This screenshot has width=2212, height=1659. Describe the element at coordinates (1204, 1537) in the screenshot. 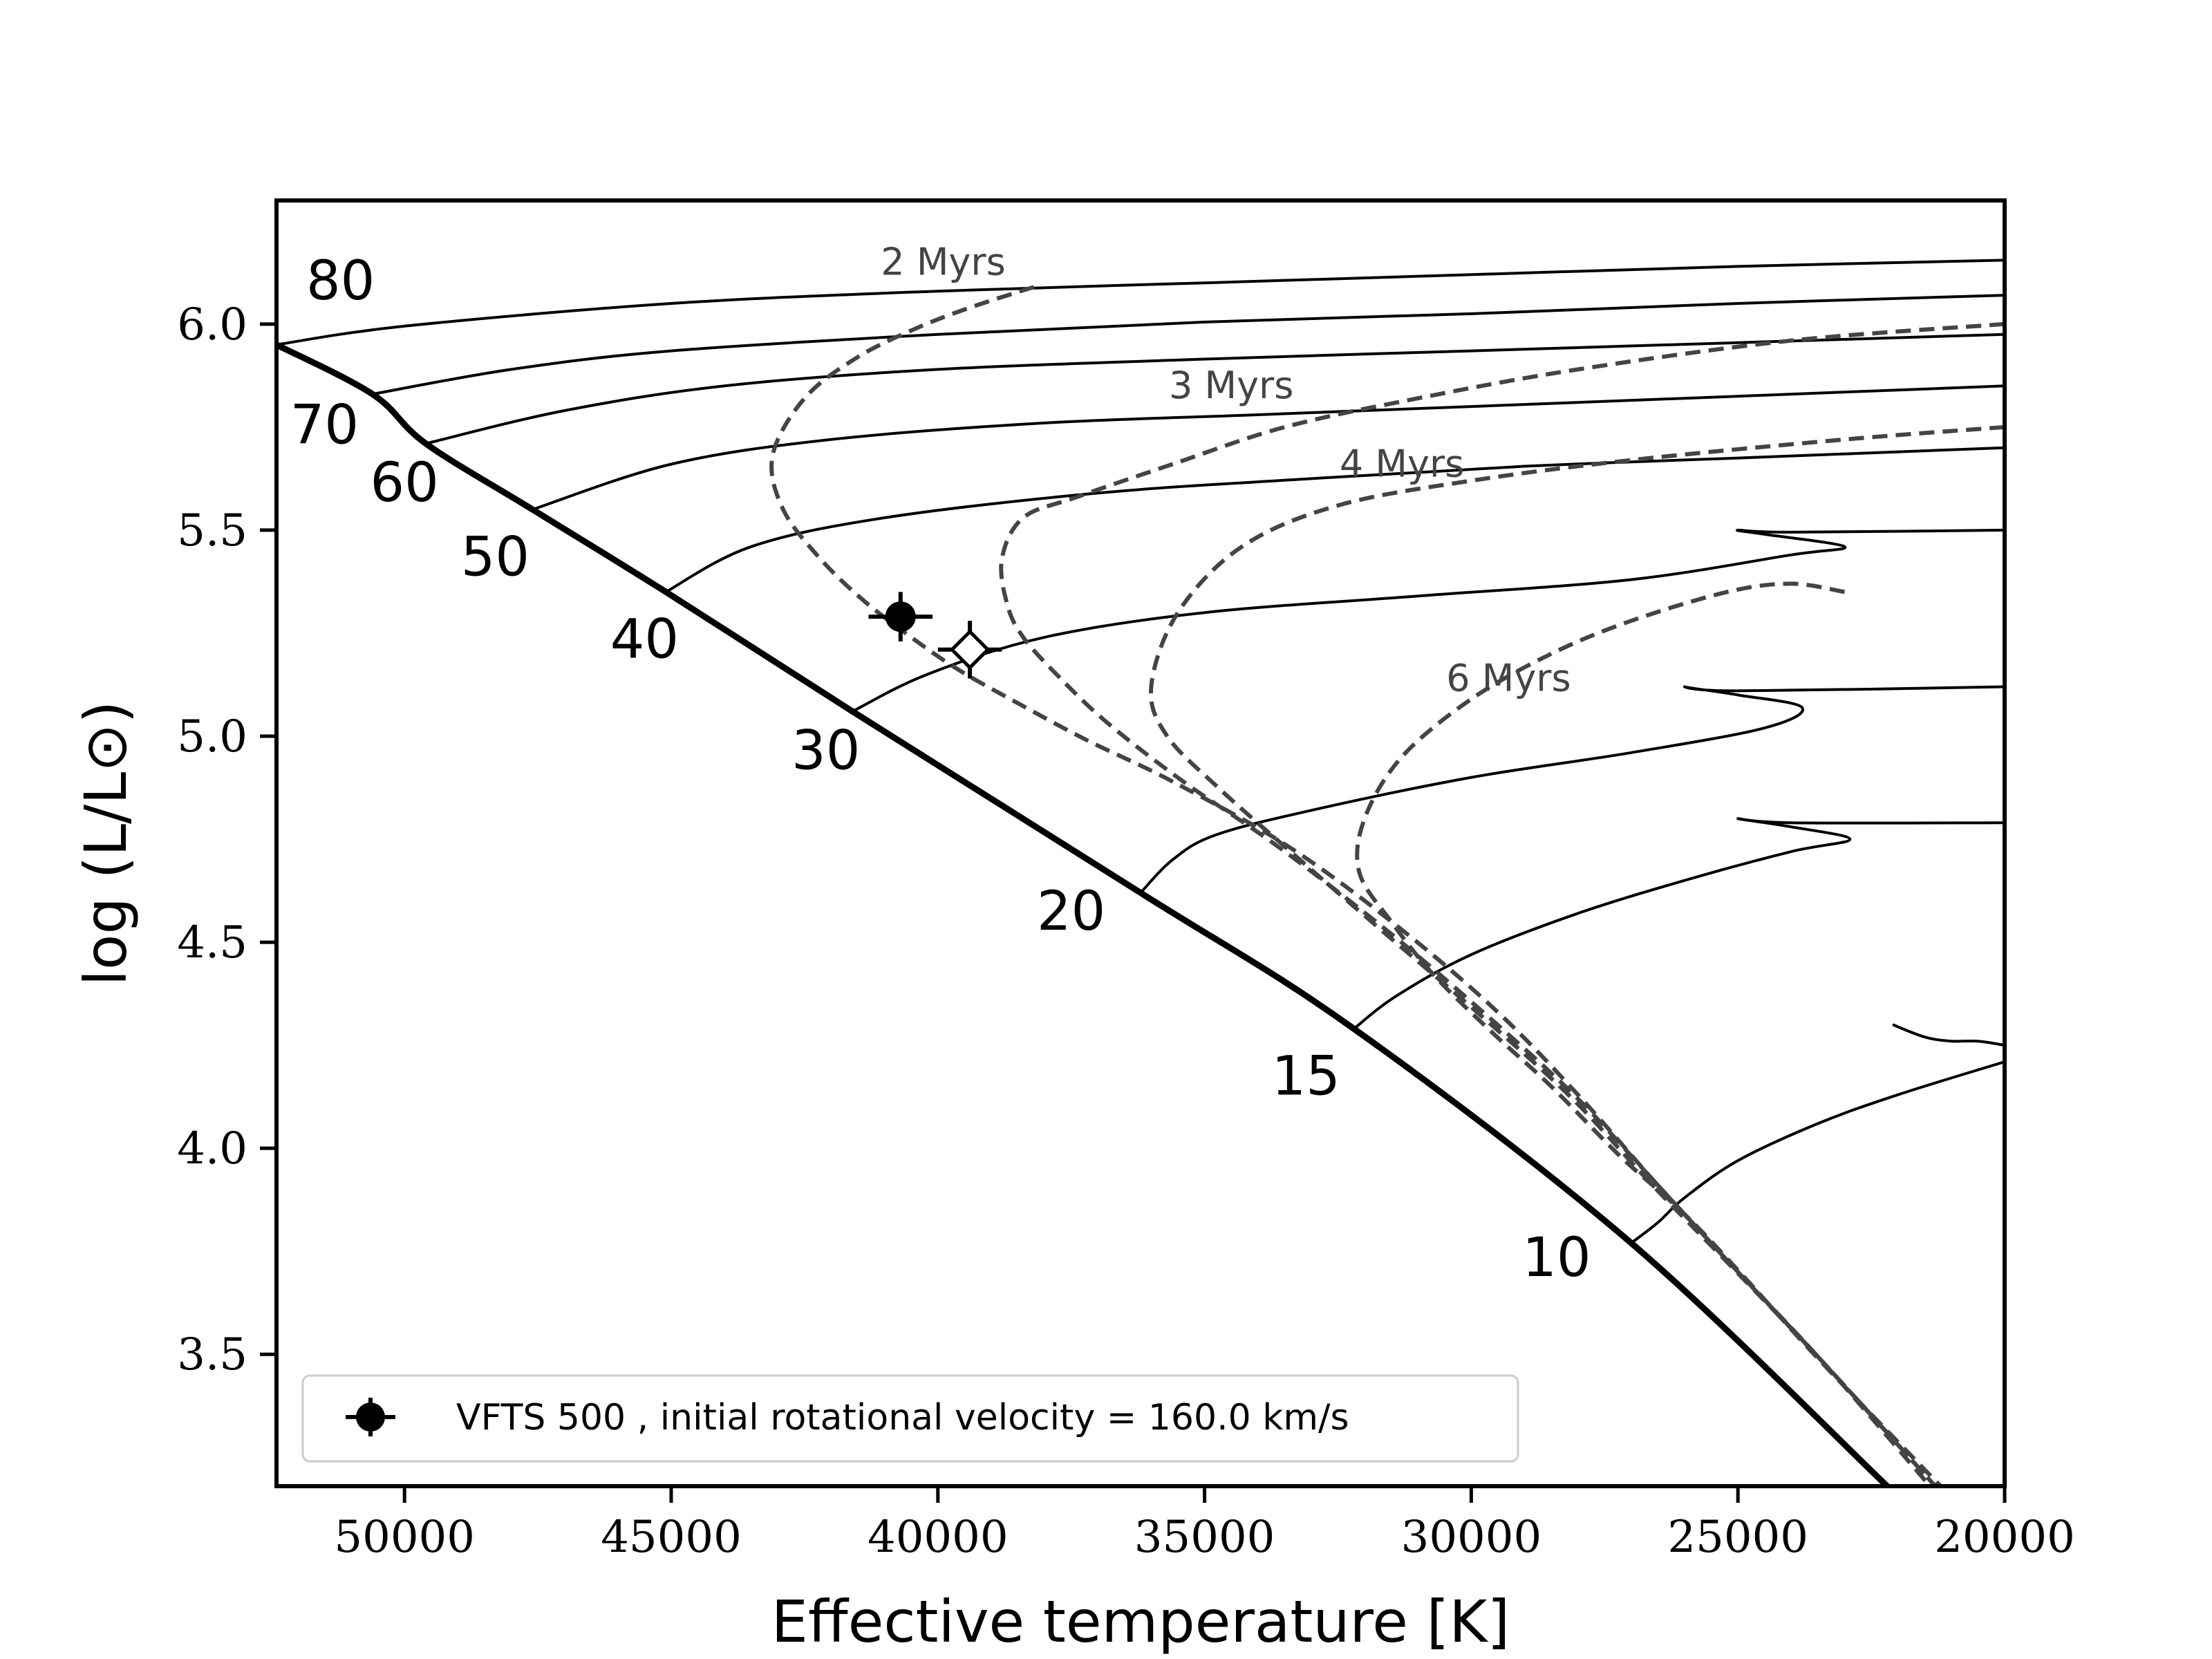

I see `x-tick-label: 35000` at that location.